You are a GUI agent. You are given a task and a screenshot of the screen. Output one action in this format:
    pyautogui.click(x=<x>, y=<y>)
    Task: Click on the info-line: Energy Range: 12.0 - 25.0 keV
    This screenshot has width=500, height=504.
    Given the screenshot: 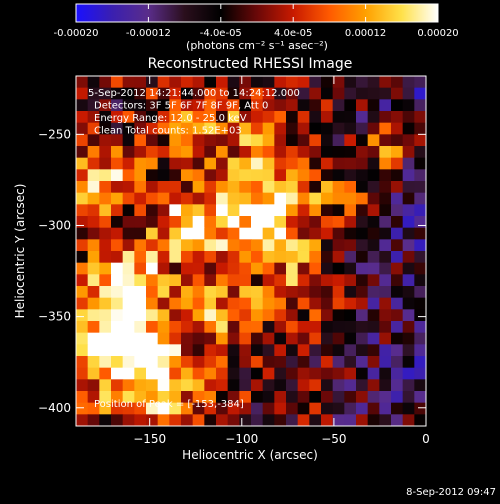 What is the action you would take?
    pyautogui.click(x=170, y=118)
    